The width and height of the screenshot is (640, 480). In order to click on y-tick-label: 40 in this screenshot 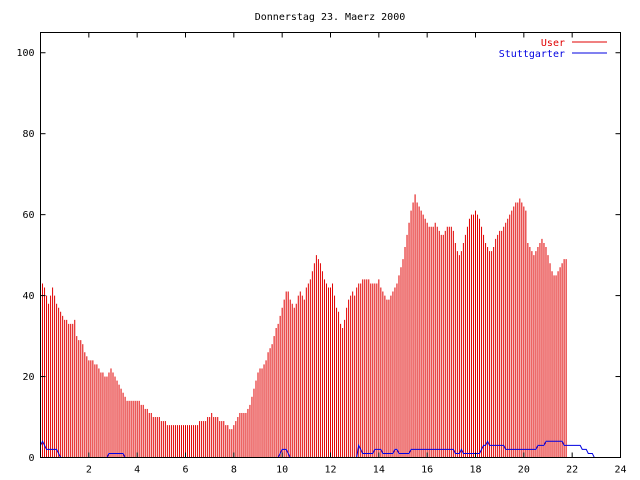, I will do `click(28, 296)`.